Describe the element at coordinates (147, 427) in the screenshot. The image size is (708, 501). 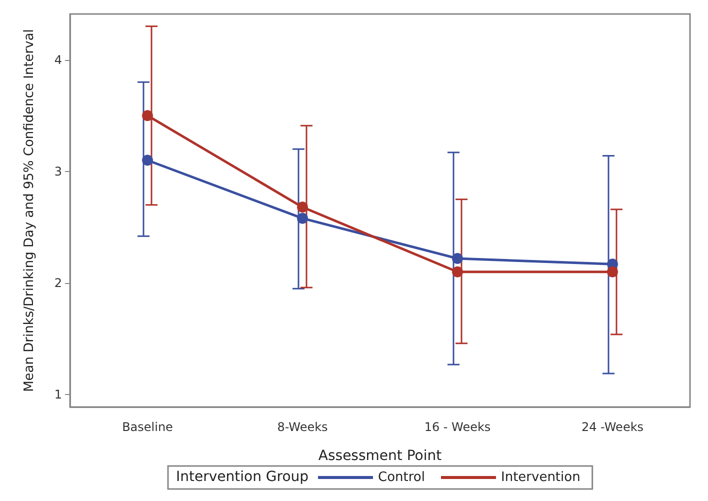
I see `x-tick-label: Baseline` at that location.